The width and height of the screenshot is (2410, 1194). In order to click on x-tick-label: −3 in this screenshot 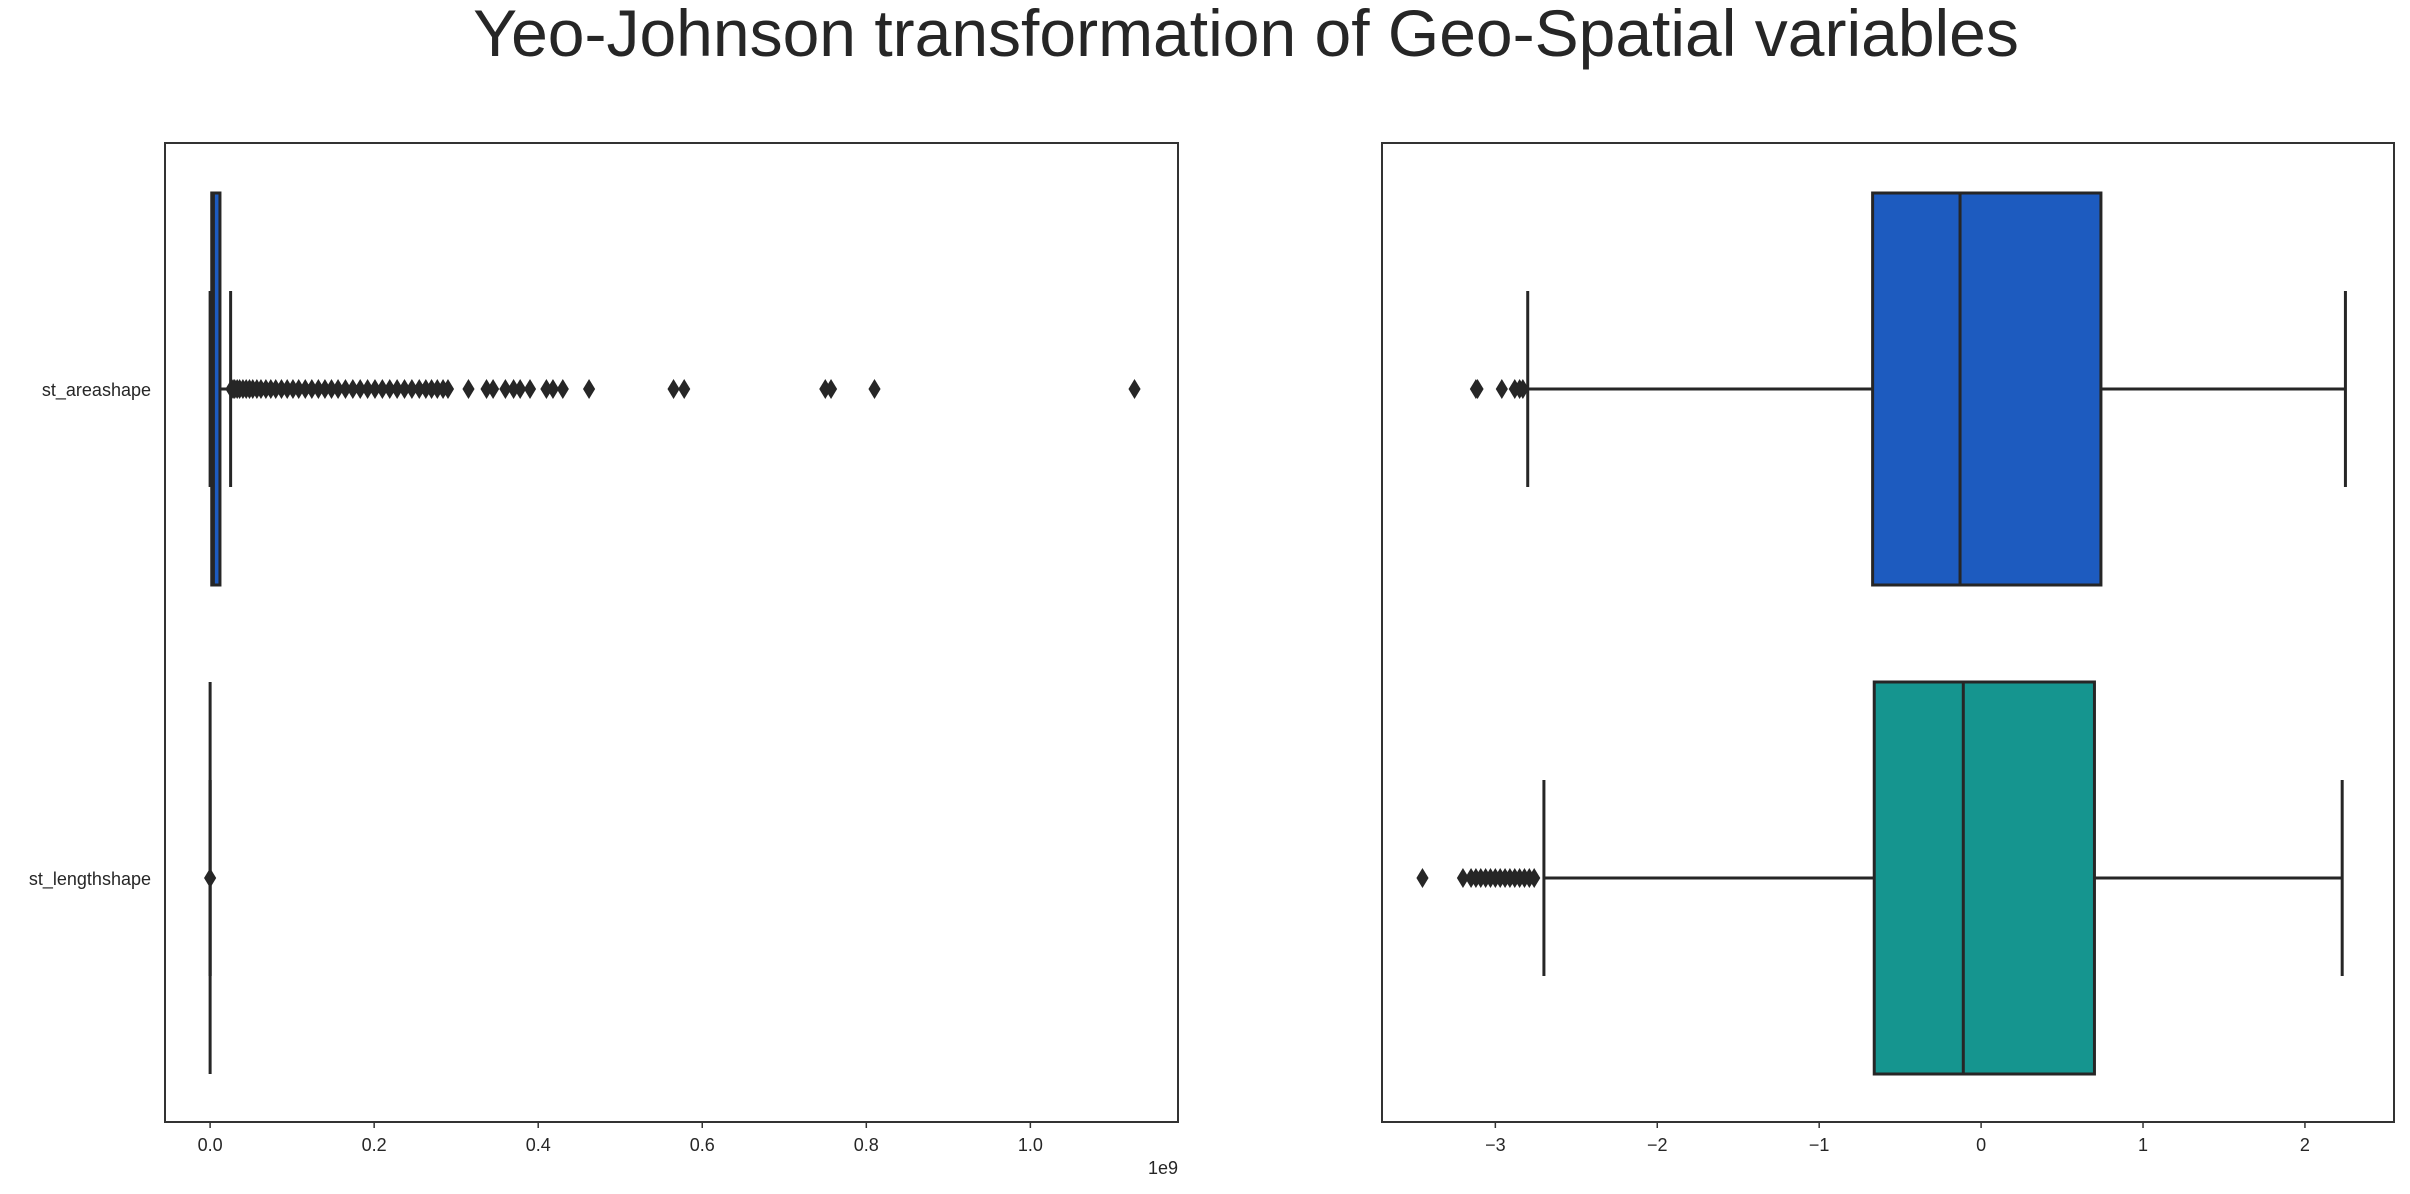, I will do `click(1495, 1145)`.